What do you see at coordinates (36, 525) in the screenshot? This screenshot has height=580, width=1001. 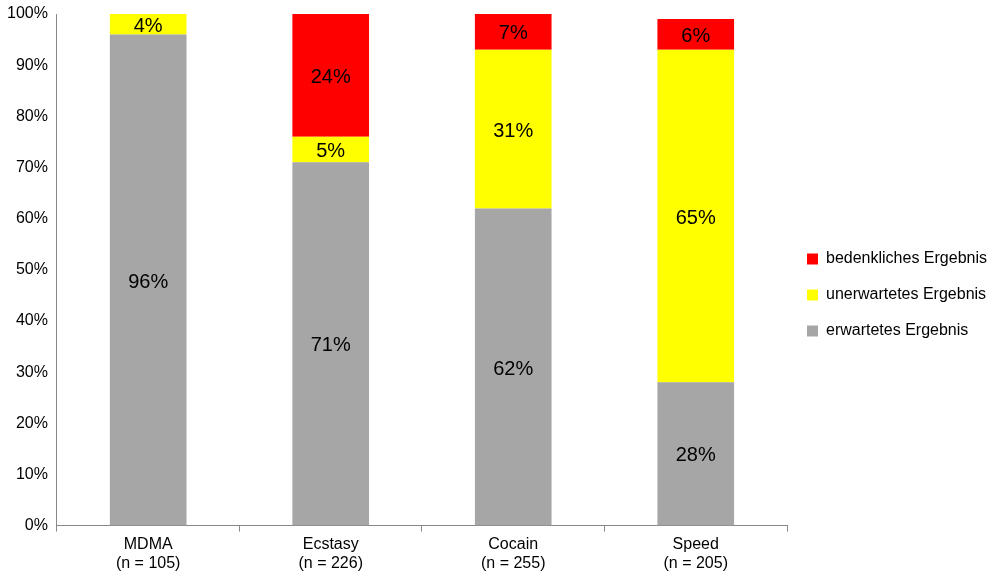 I see `y-tick-label: 0%` at bounding box center [36, 525].